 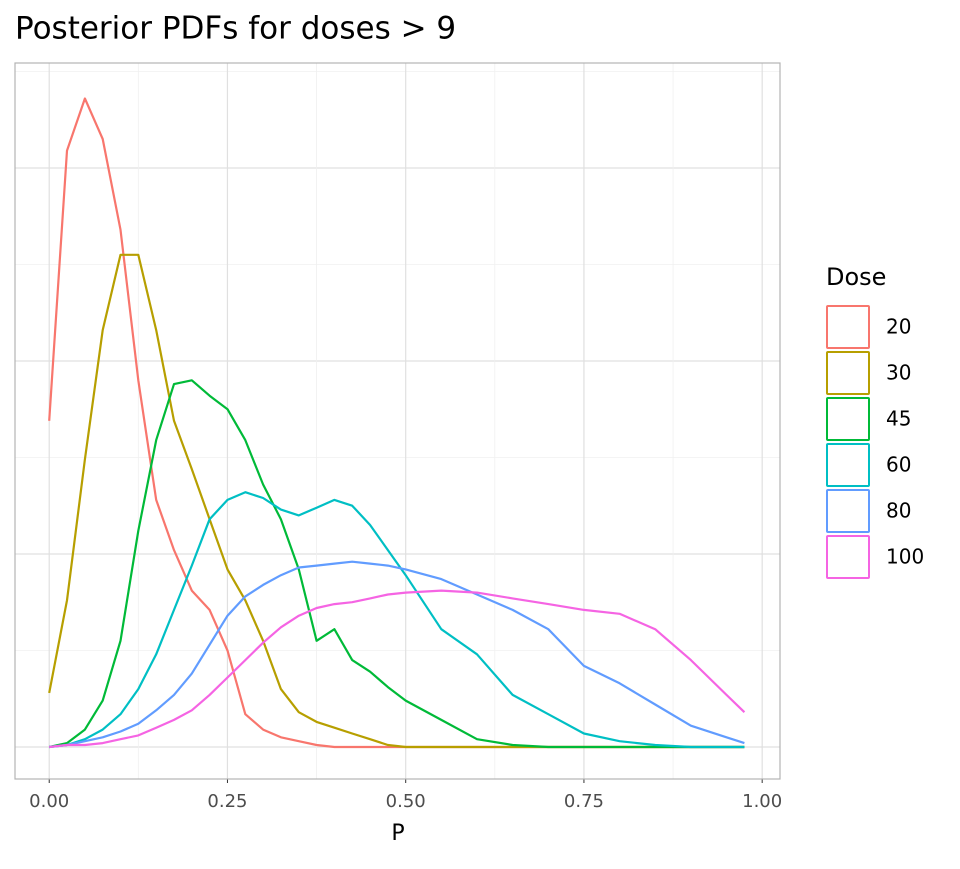 I want to click on x-tick-label: 0.25, so click(x=227, y=801).